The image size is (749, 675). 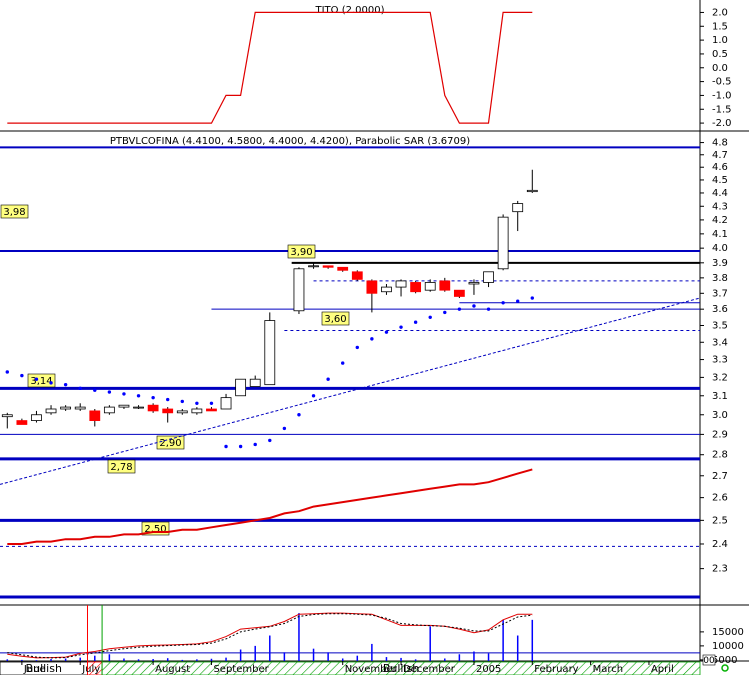 I want to click on y-tick-label: 3.4, so click(x=720, y=342).